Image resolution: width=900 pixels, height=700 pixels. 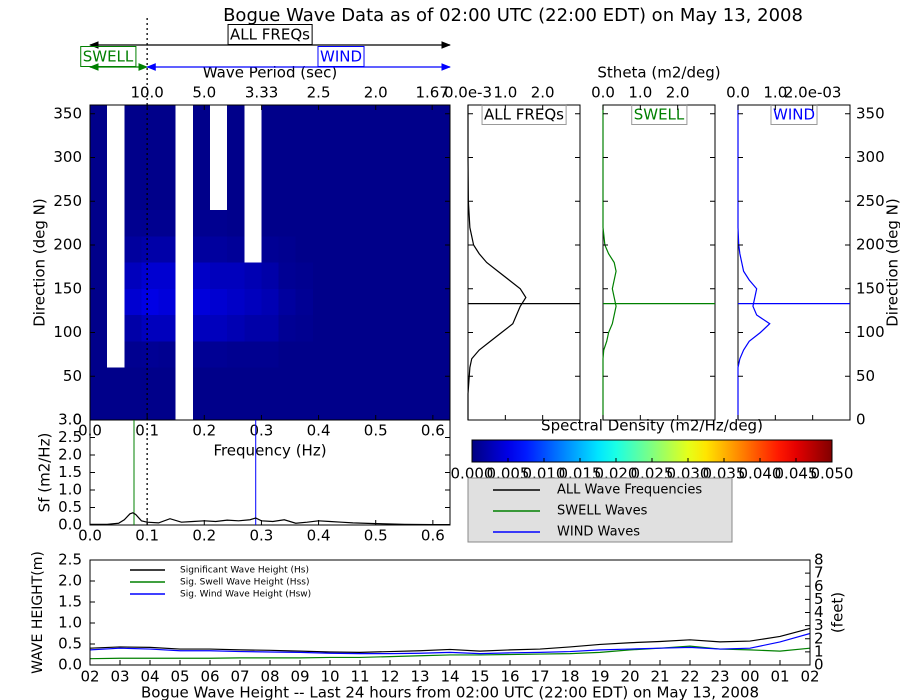 I want to click on panel-title: WIND, so click(x=794, y=115).